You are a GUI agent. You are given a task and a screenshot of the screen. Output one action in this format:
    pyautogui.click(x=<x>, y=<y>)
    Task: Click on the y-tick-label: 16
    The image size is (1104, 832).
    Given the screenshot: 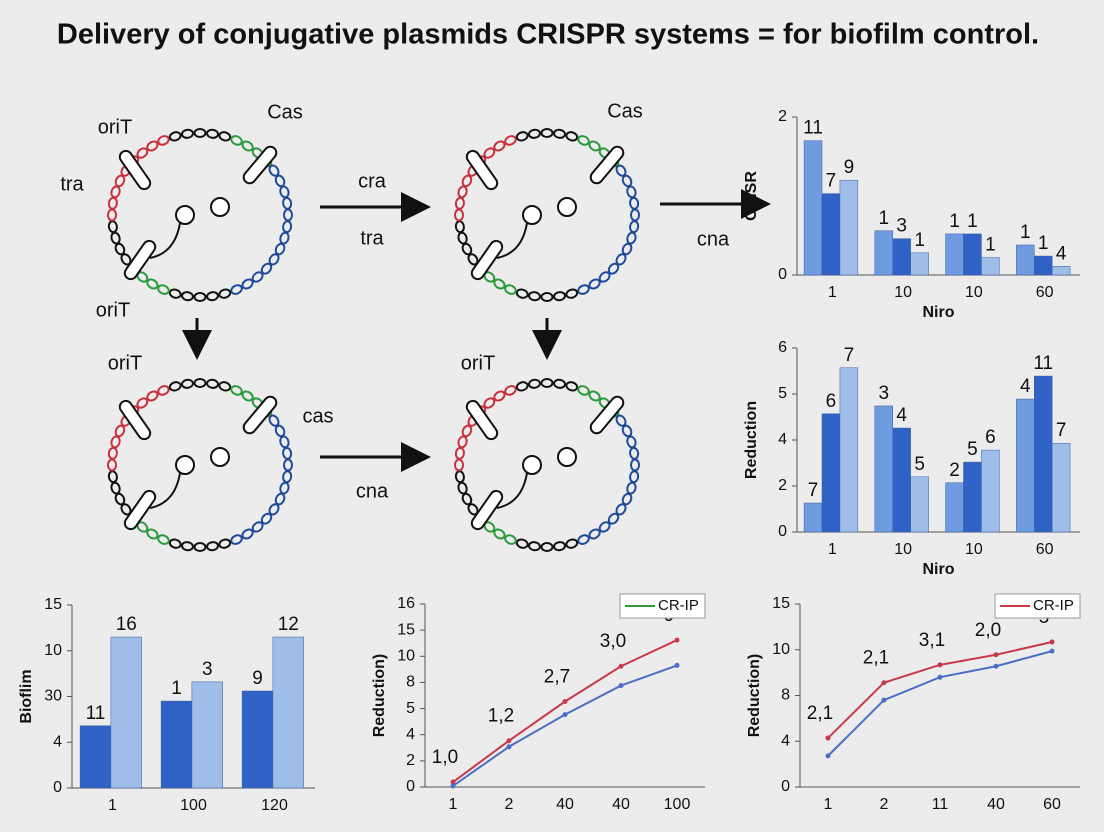 What is the action you would take?
    pyautogui.click(x=406, y=603)
    